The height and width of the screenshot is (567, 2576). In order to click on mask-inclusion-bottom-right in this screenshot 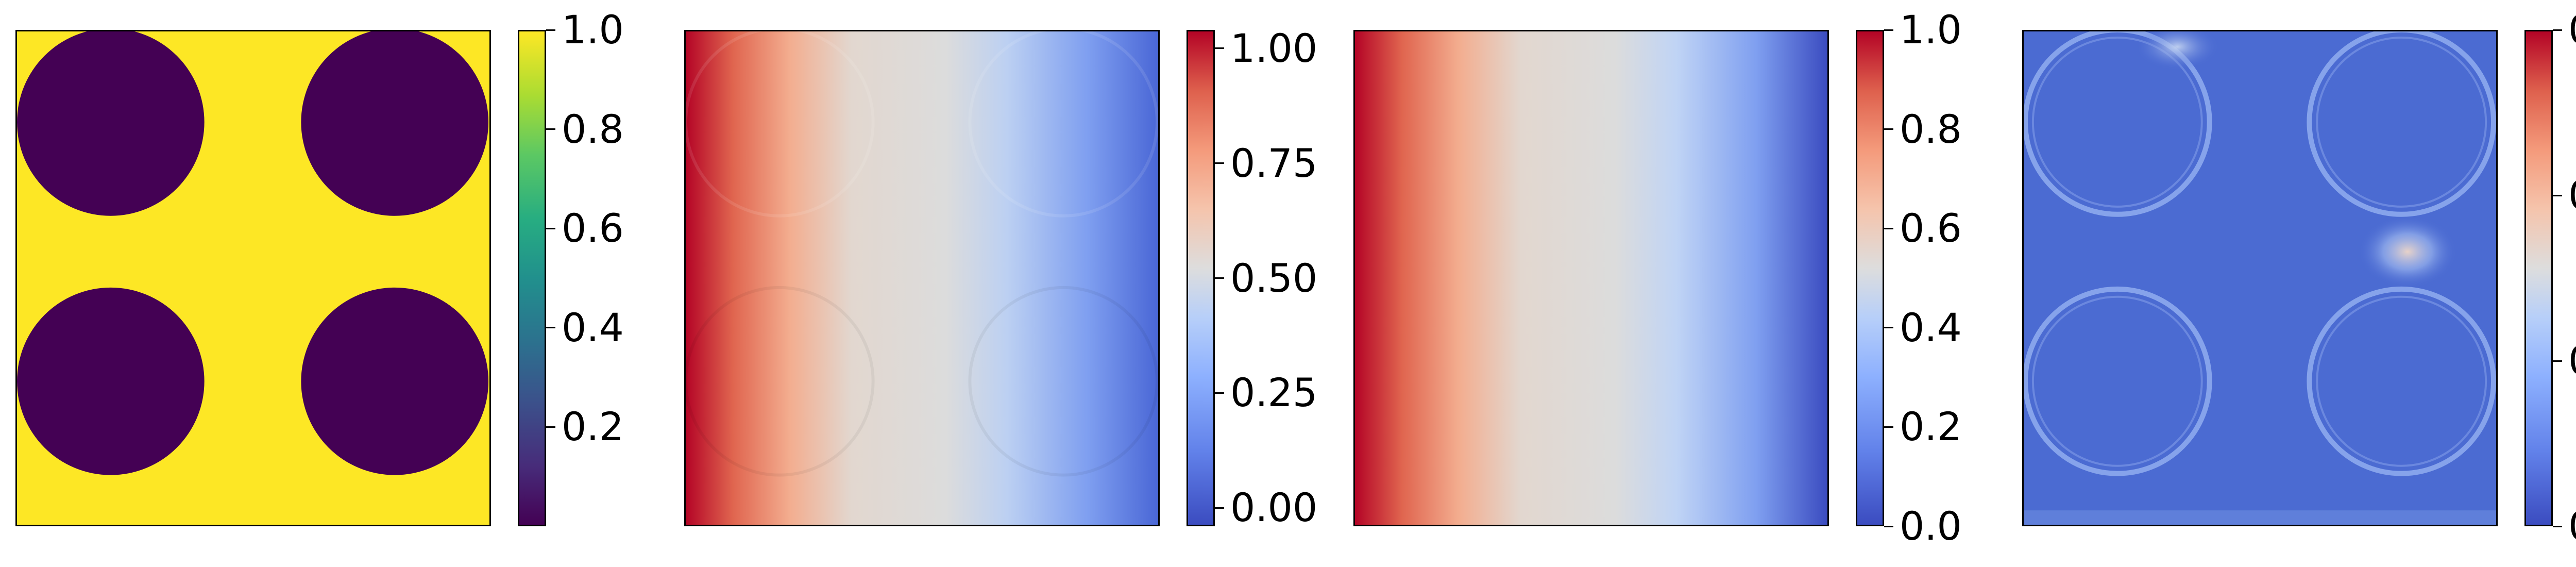, I will do `click(395, 381)`.